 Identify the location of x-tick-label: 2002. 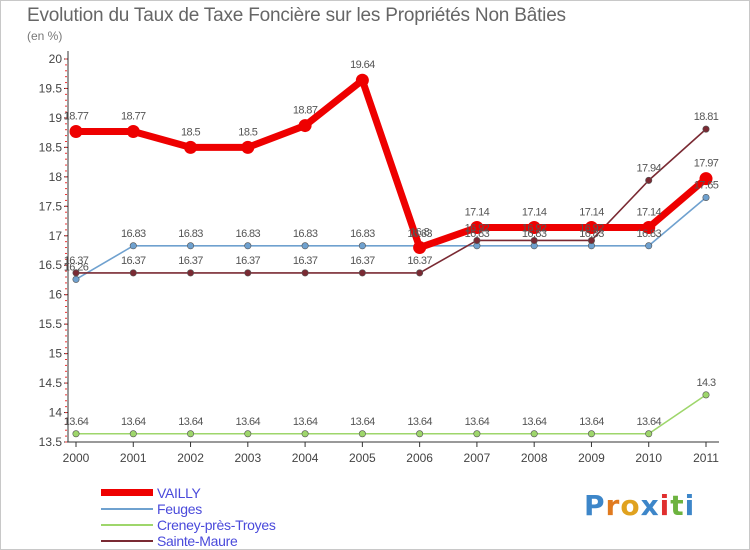
(190, 458).